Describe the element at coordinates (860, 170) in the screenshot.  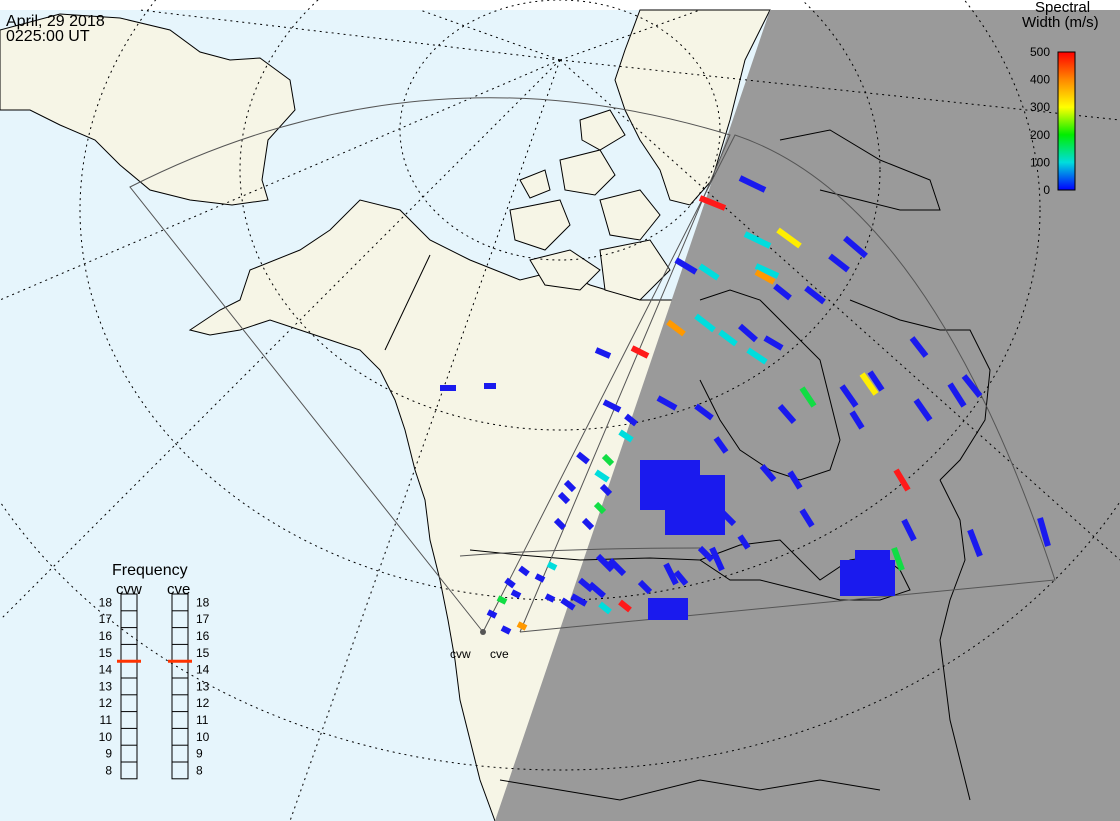
I see `labrador-coast` at that location.